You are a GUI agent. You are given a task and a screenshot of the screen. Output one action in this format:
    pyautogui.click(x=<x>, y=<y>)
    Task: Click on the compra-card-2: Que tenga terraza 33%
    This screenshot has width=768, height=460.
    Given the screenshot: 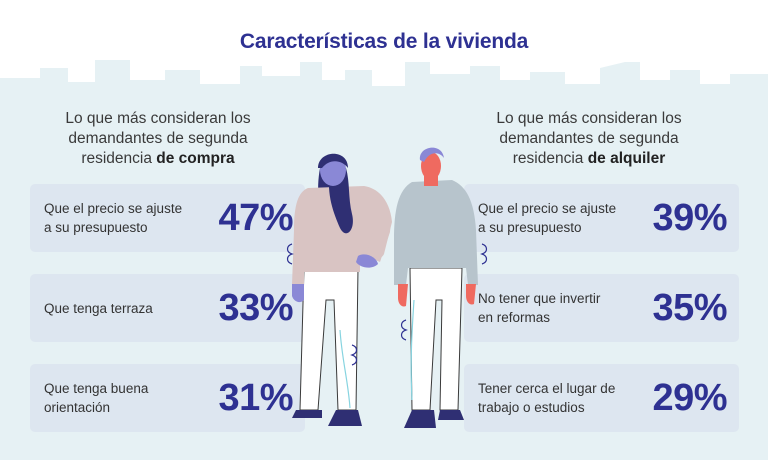 What is the action you would take?
    pyautogui.click(x=167, y=308)
    